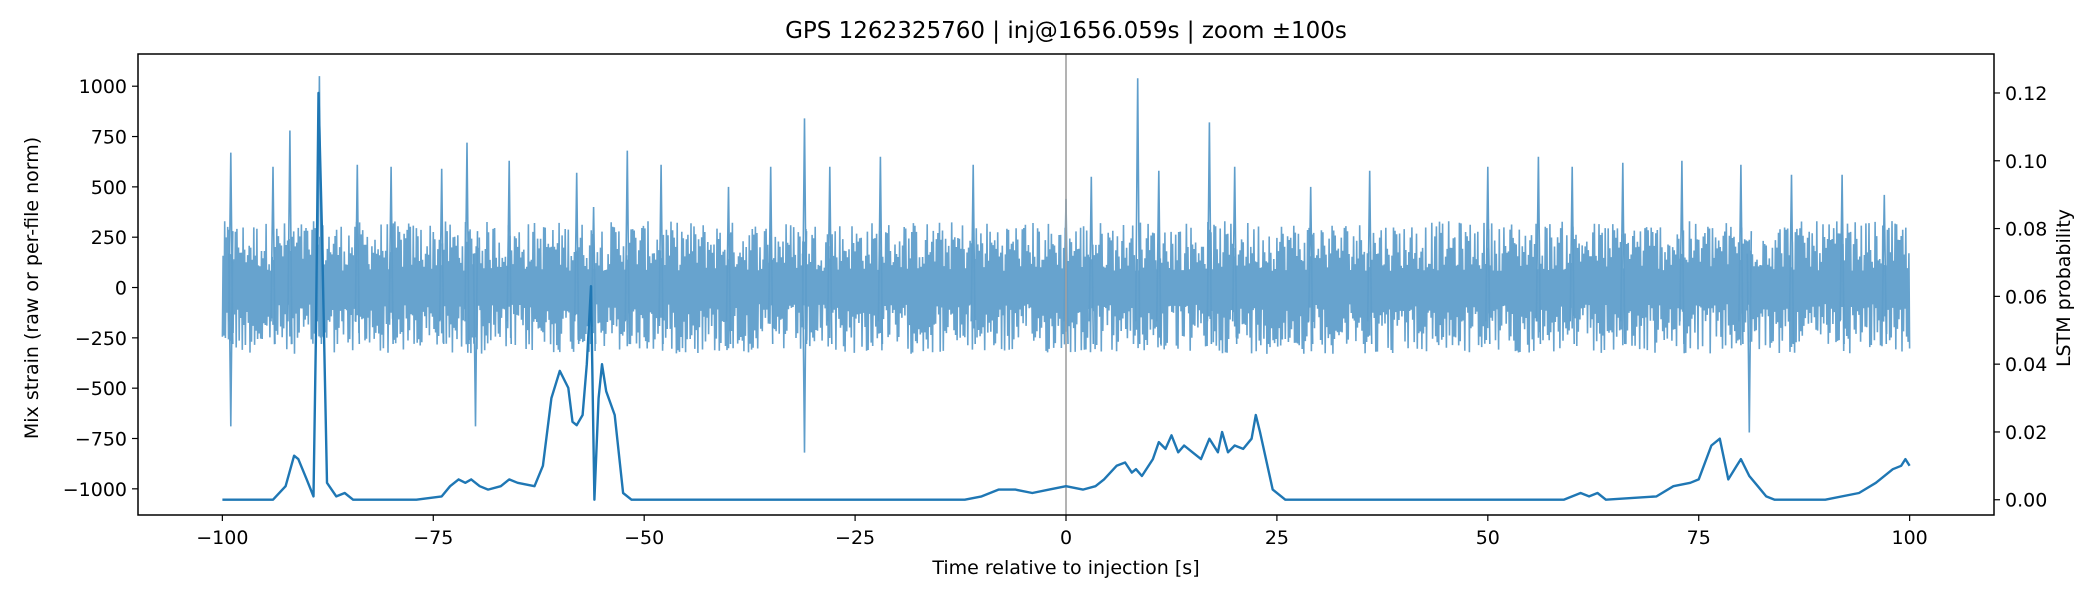 The height and width of the screenshot is (600, 2100). I want to click on y-left-tick-label: −1000, so click(95, 490).